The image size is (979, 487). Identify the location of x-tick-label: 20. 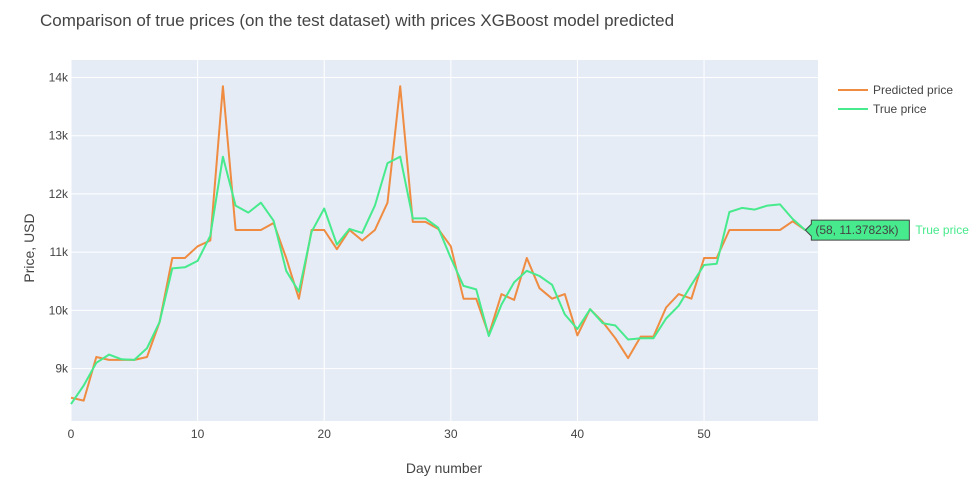
(325, 434).